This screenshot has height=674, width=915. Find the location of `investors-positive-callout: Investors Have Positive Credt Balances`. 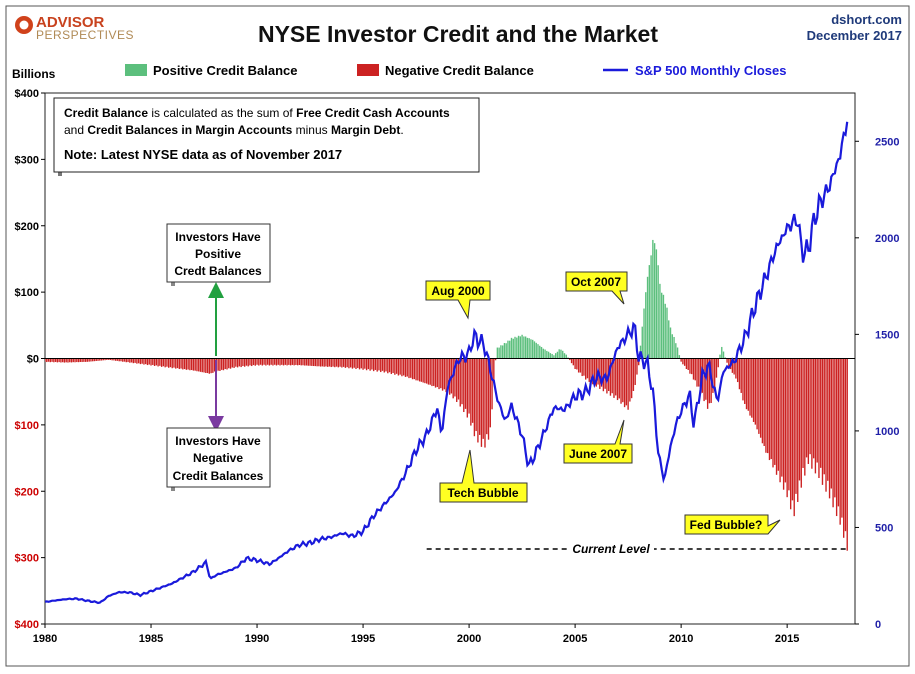

investors-positive-callout: Investors Have Positive Credt Balances is located at coordinates (218, 254).